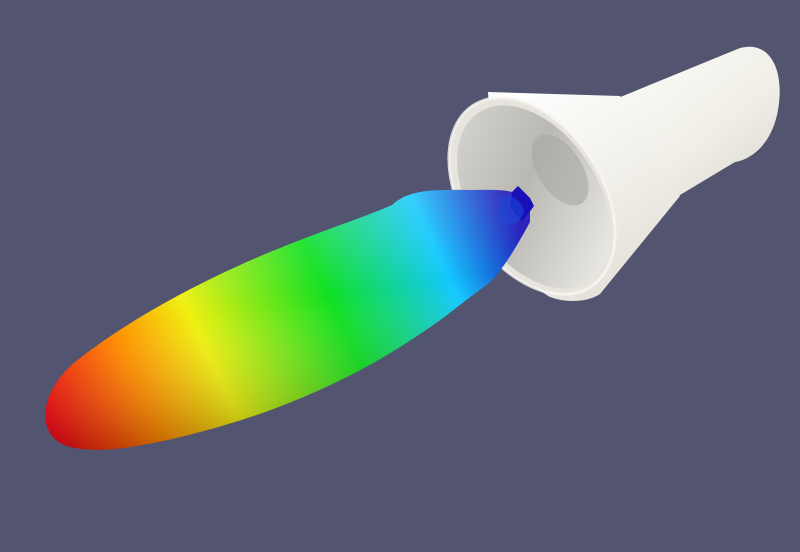 Image resolution: width=800 pixels, height=552 pixels. What do you see at coordinates (512, 210) in the screenshot?
I see `plume-origin-glow` at bounding box center [512, 210].